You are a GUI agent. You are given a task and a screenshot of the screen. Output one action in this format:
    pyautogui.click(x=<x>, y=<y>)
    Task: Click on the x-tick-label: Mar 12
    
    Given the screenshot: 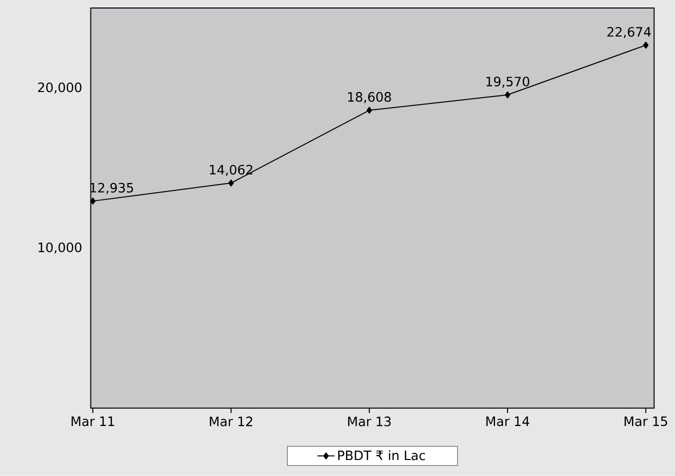 What is the action you would take?
    pyautogui.click(x=231, y=421)
    